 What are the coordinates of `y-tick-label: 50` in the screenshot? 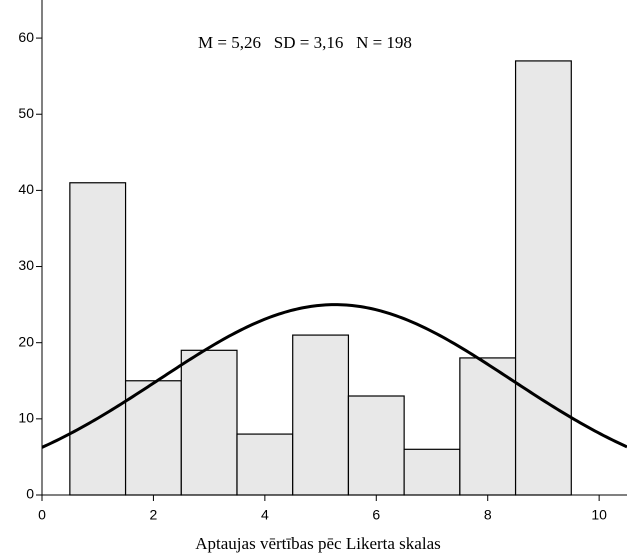 It's located at (26, 113).